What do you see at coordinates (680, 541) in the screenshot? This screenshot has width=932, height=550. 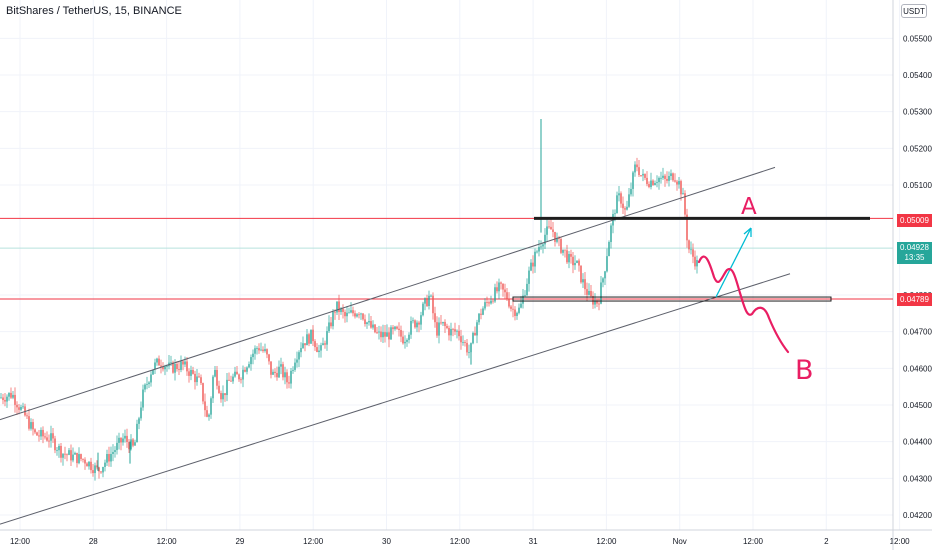 I see `x-tick-label: Nov` at bounding box center [680, 541].